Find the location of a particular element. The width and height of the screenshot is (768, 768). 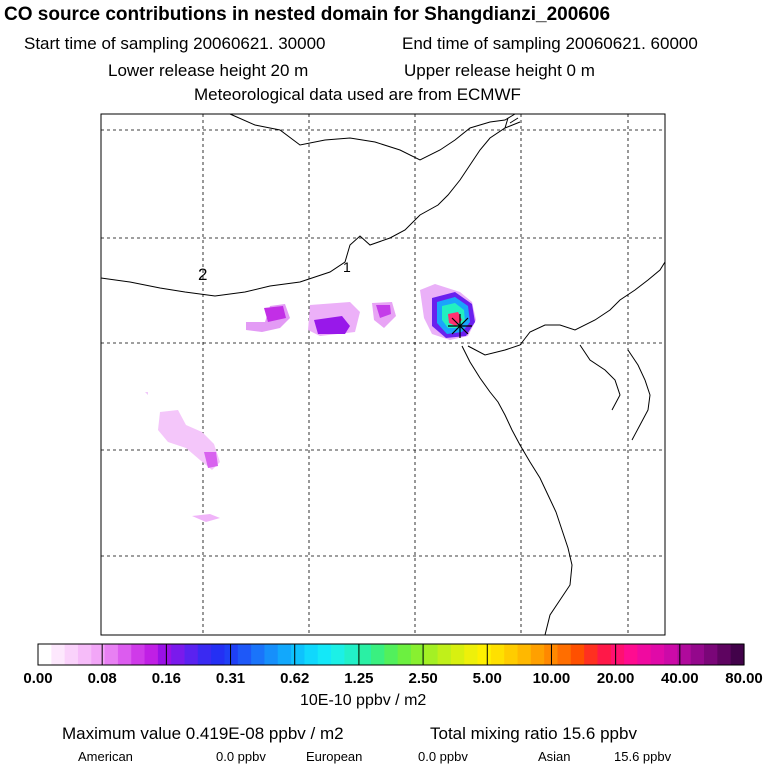

european-label: European is located at coordinates (334, 756).